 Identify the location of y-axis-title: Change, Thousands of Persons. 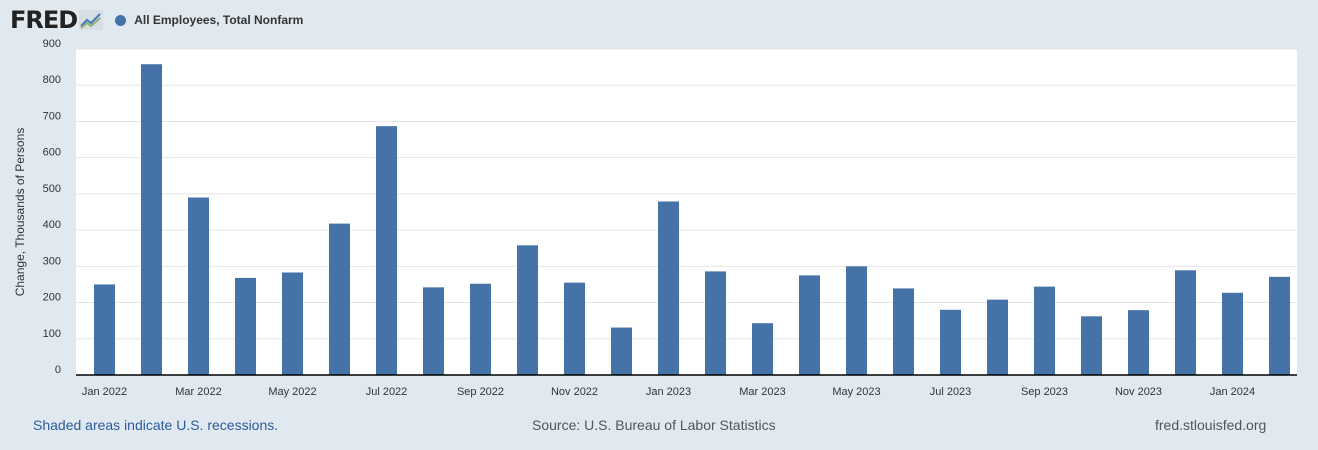
(20, 212).